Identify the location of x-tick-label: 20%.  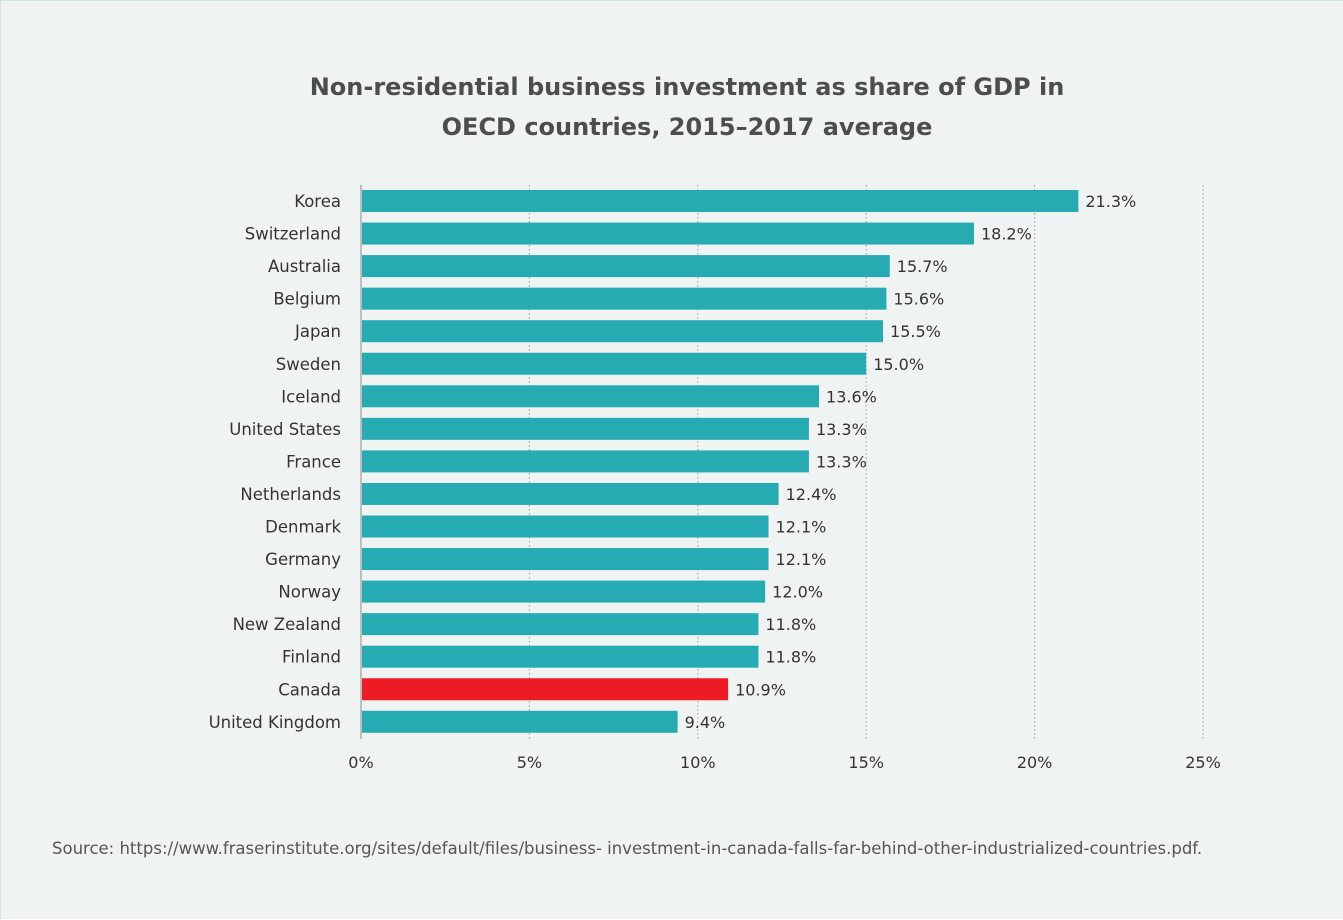
(1035, 762).